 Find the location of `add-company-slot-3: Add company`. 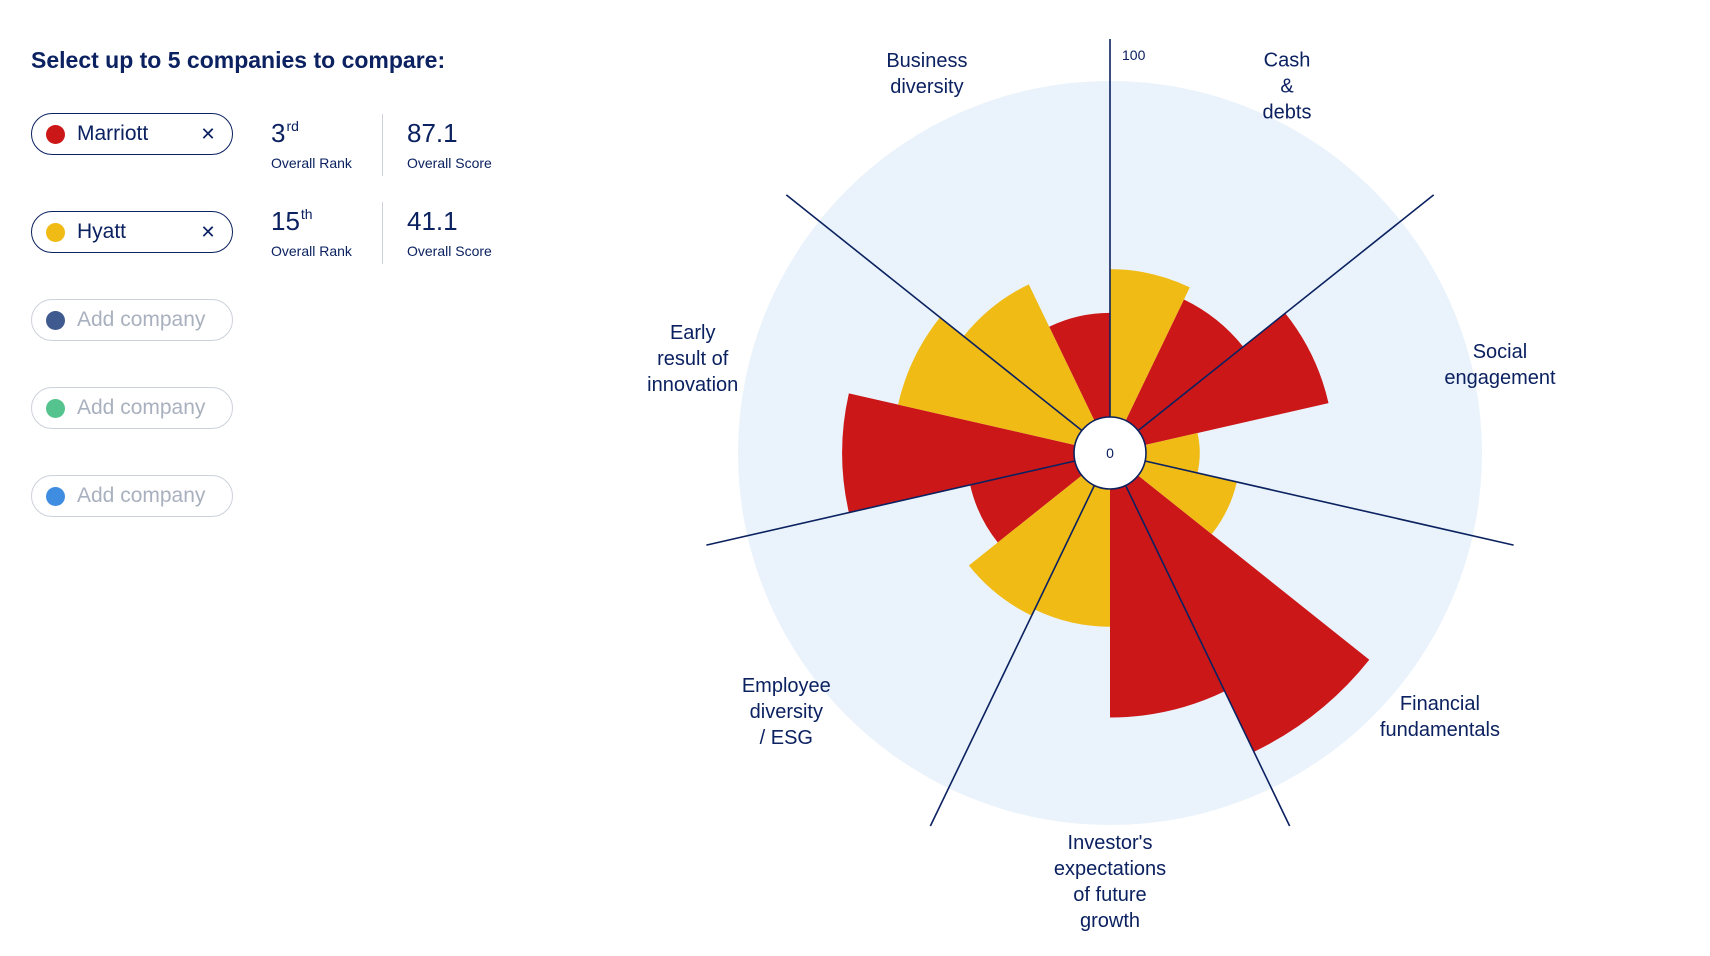

add-company-slot-3: Add company is located at coordinates (132, 320).